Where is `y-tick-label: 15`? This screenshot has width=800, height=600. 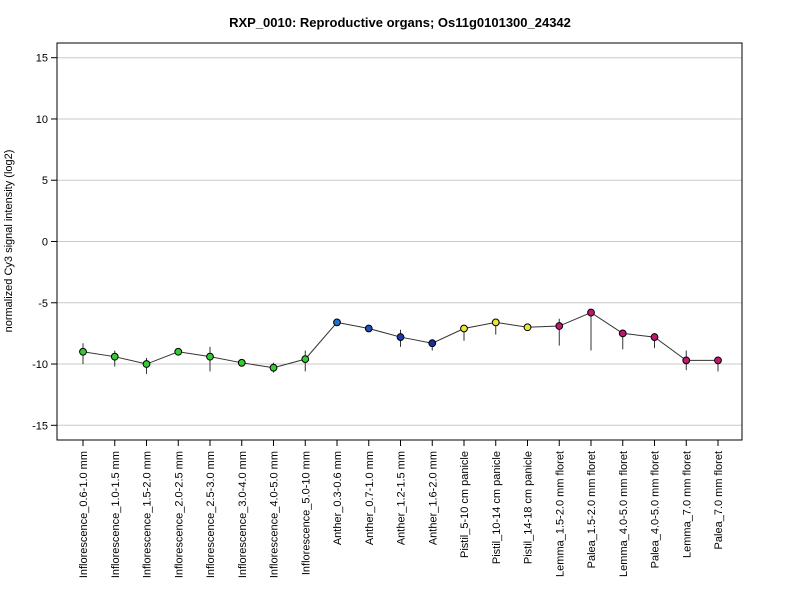
y-tick-label: 15 is located at coordinates (42, 59).